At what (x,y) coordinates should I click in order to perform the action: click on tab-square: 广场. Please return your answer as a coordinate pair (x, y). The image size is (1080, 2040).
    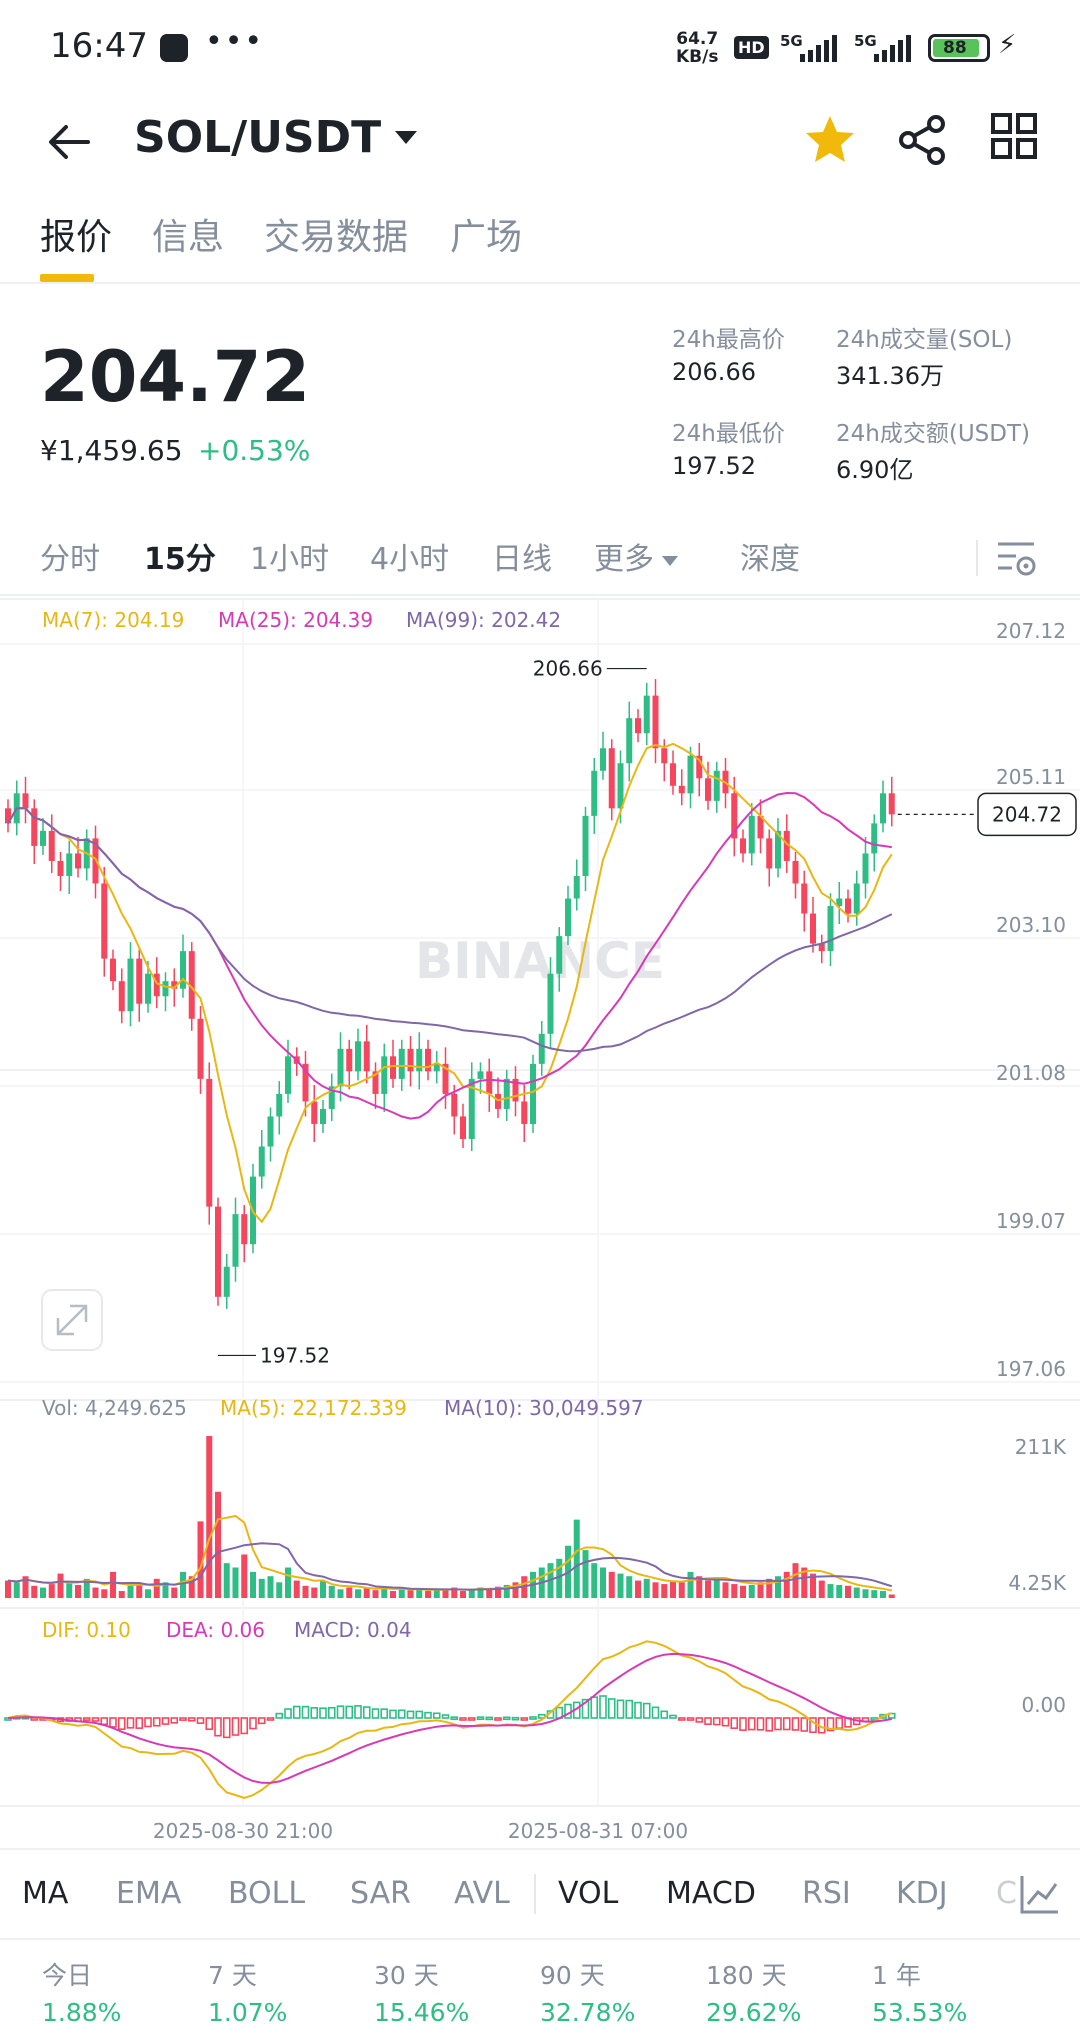
    Looking at the image, I should click on (486, 237).